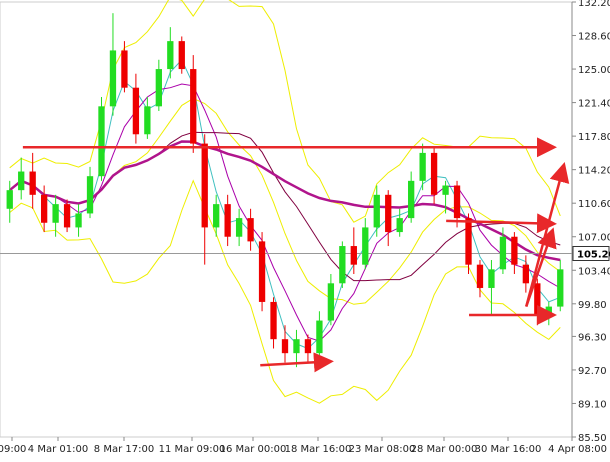  I want to click on y-tick-label: 89.10, so click(592, 404).